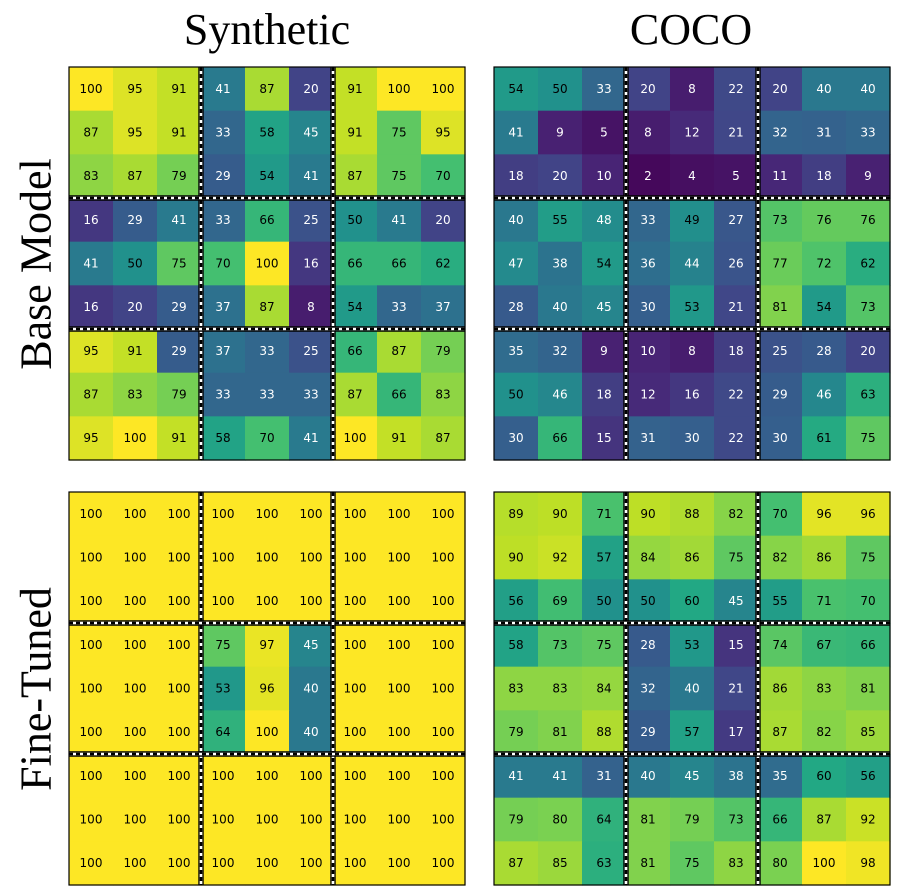 This screenshot has width=897, height=896. I want to click on fine-tuned-coco-cell-label-r5-c1: 81, so click(559, 732).